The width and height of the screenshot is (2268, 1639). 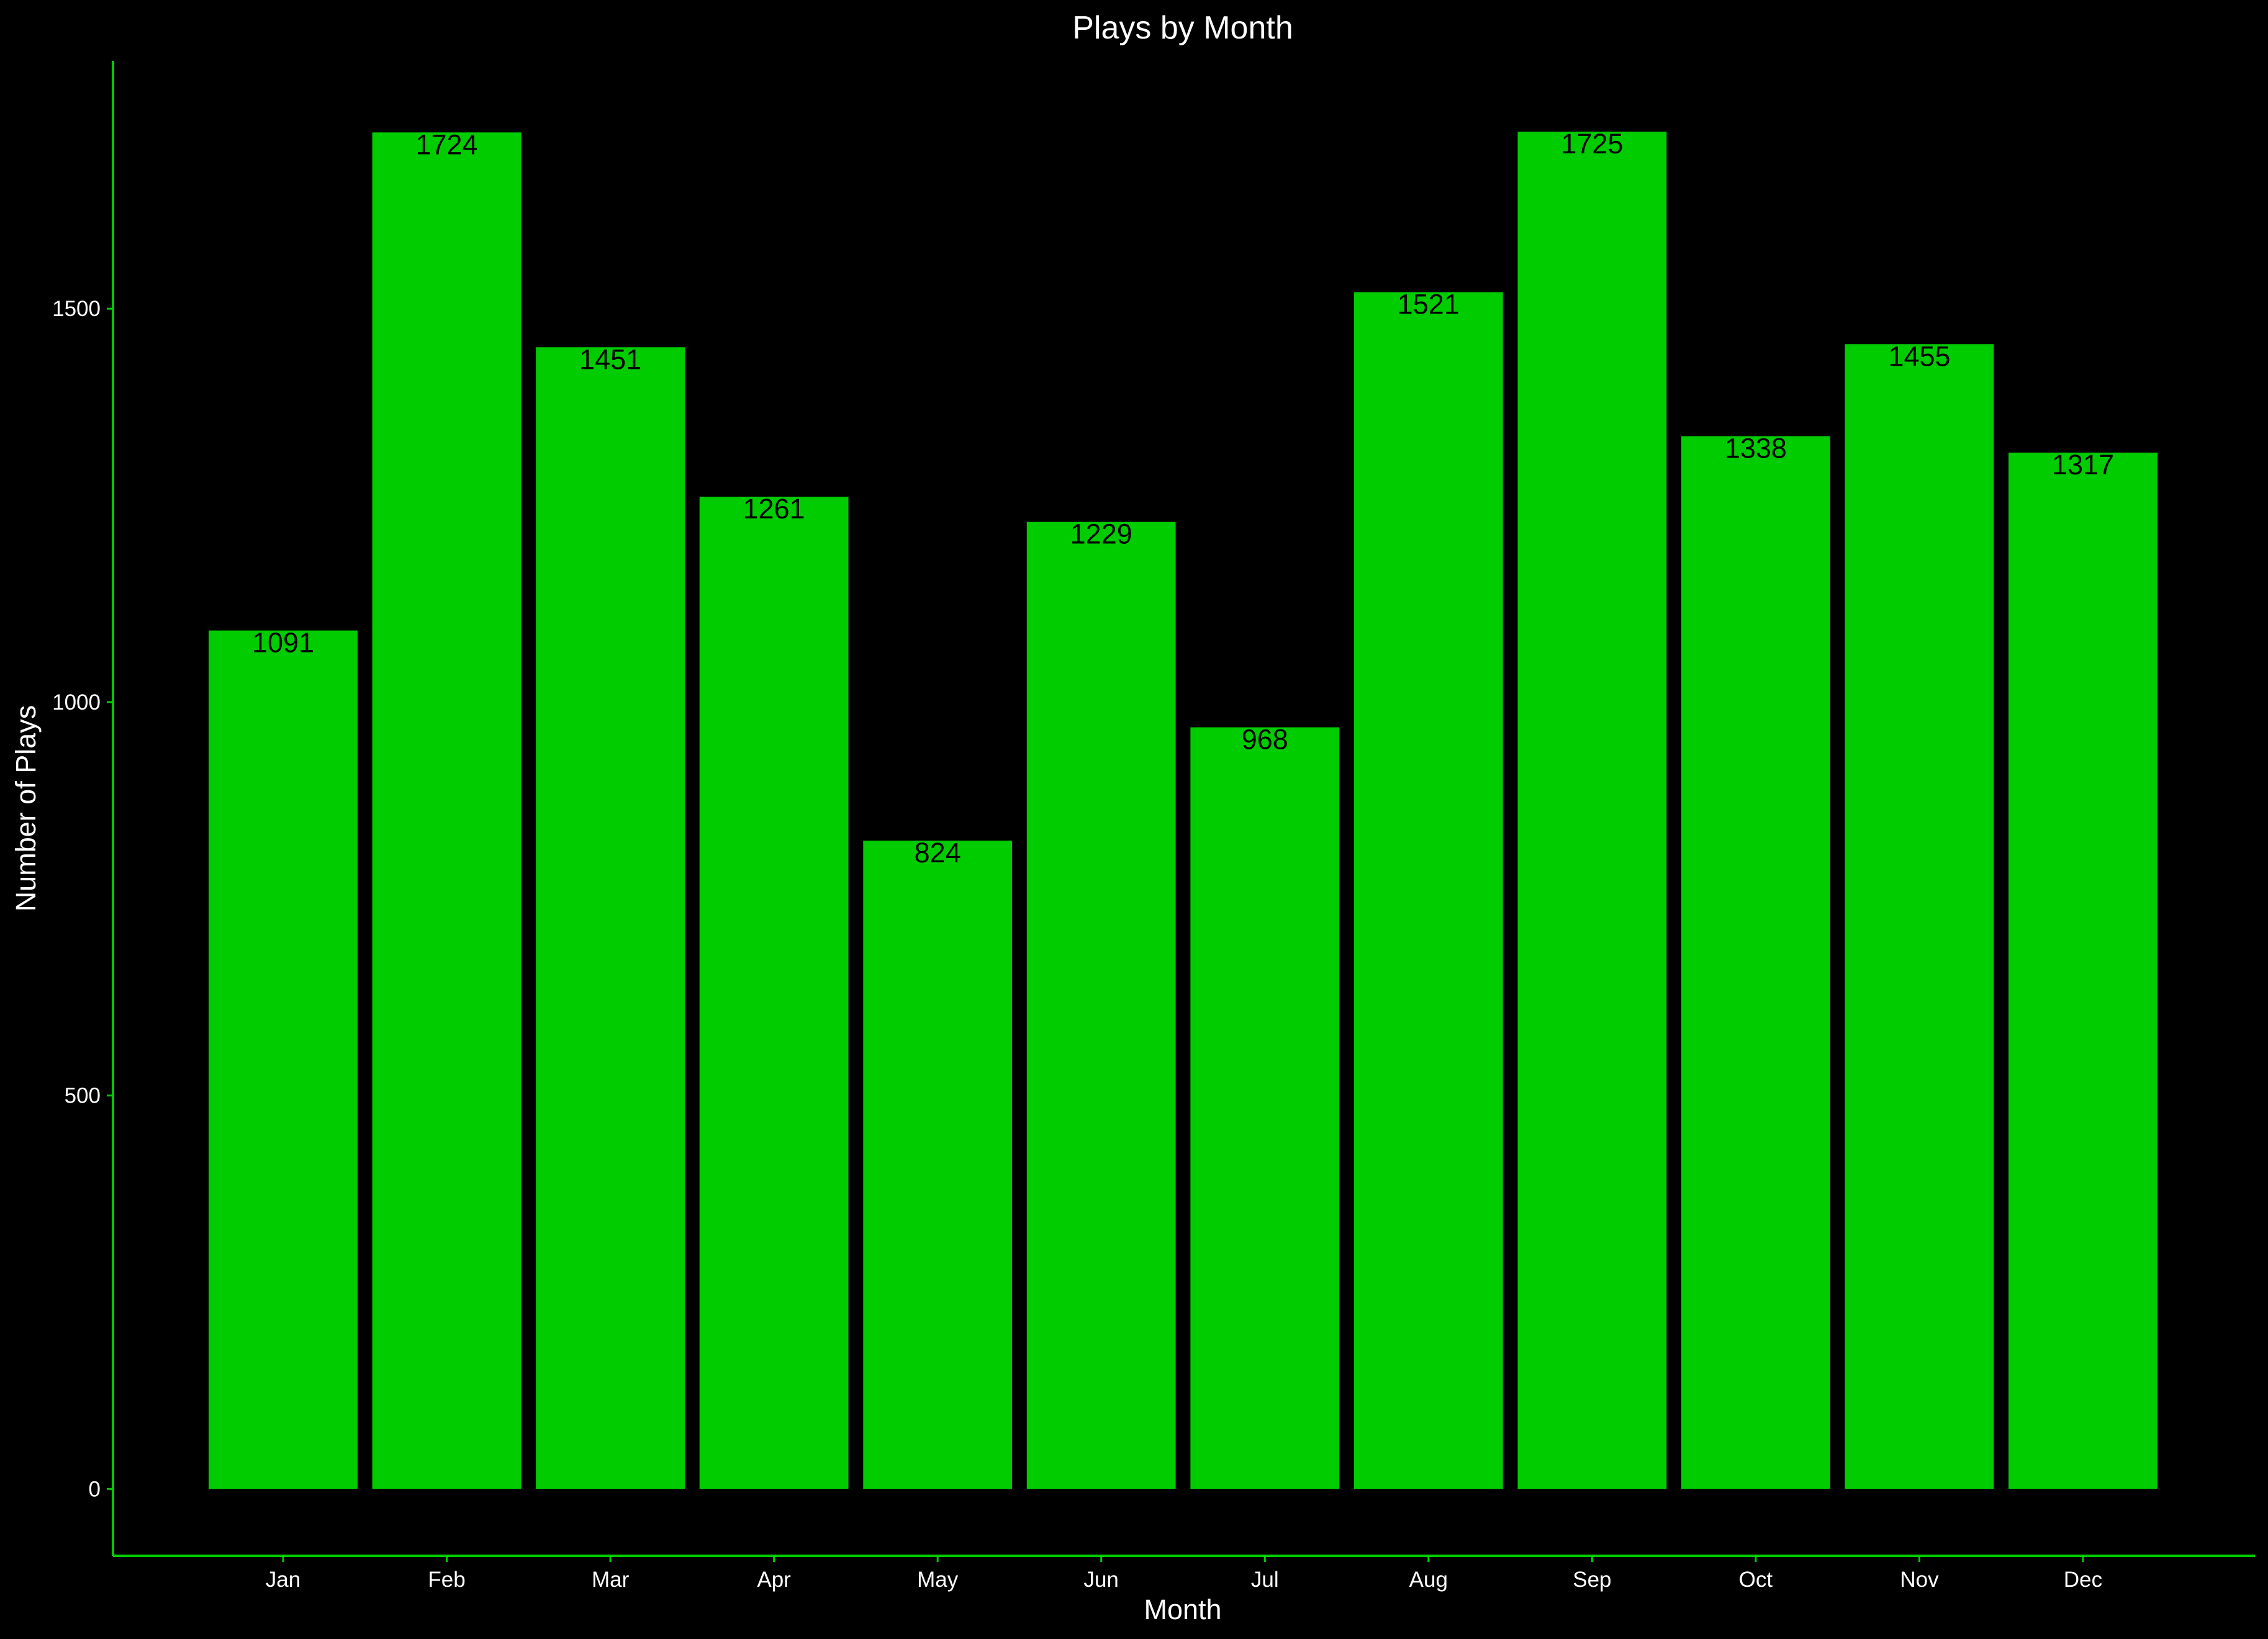 What do you see at coordinates (1755, 962) in the screenshot?
I see `bar-oct` at bounding box center [1755, 962].